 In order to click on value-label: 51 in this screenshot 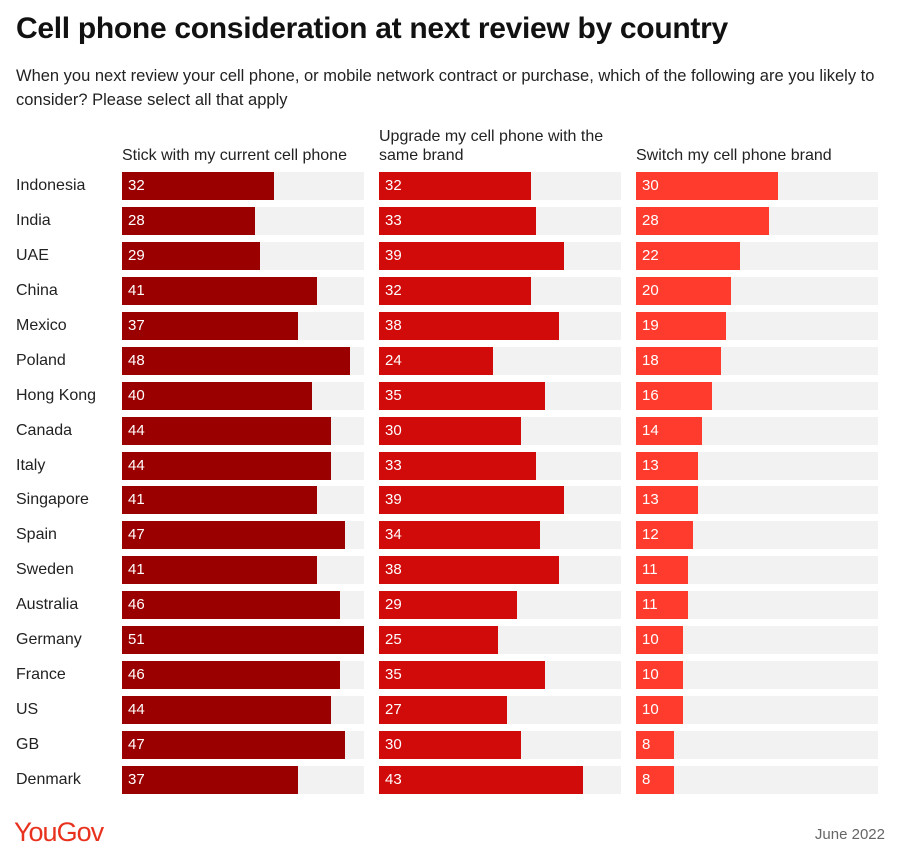, I will do `click(136, 640)`.